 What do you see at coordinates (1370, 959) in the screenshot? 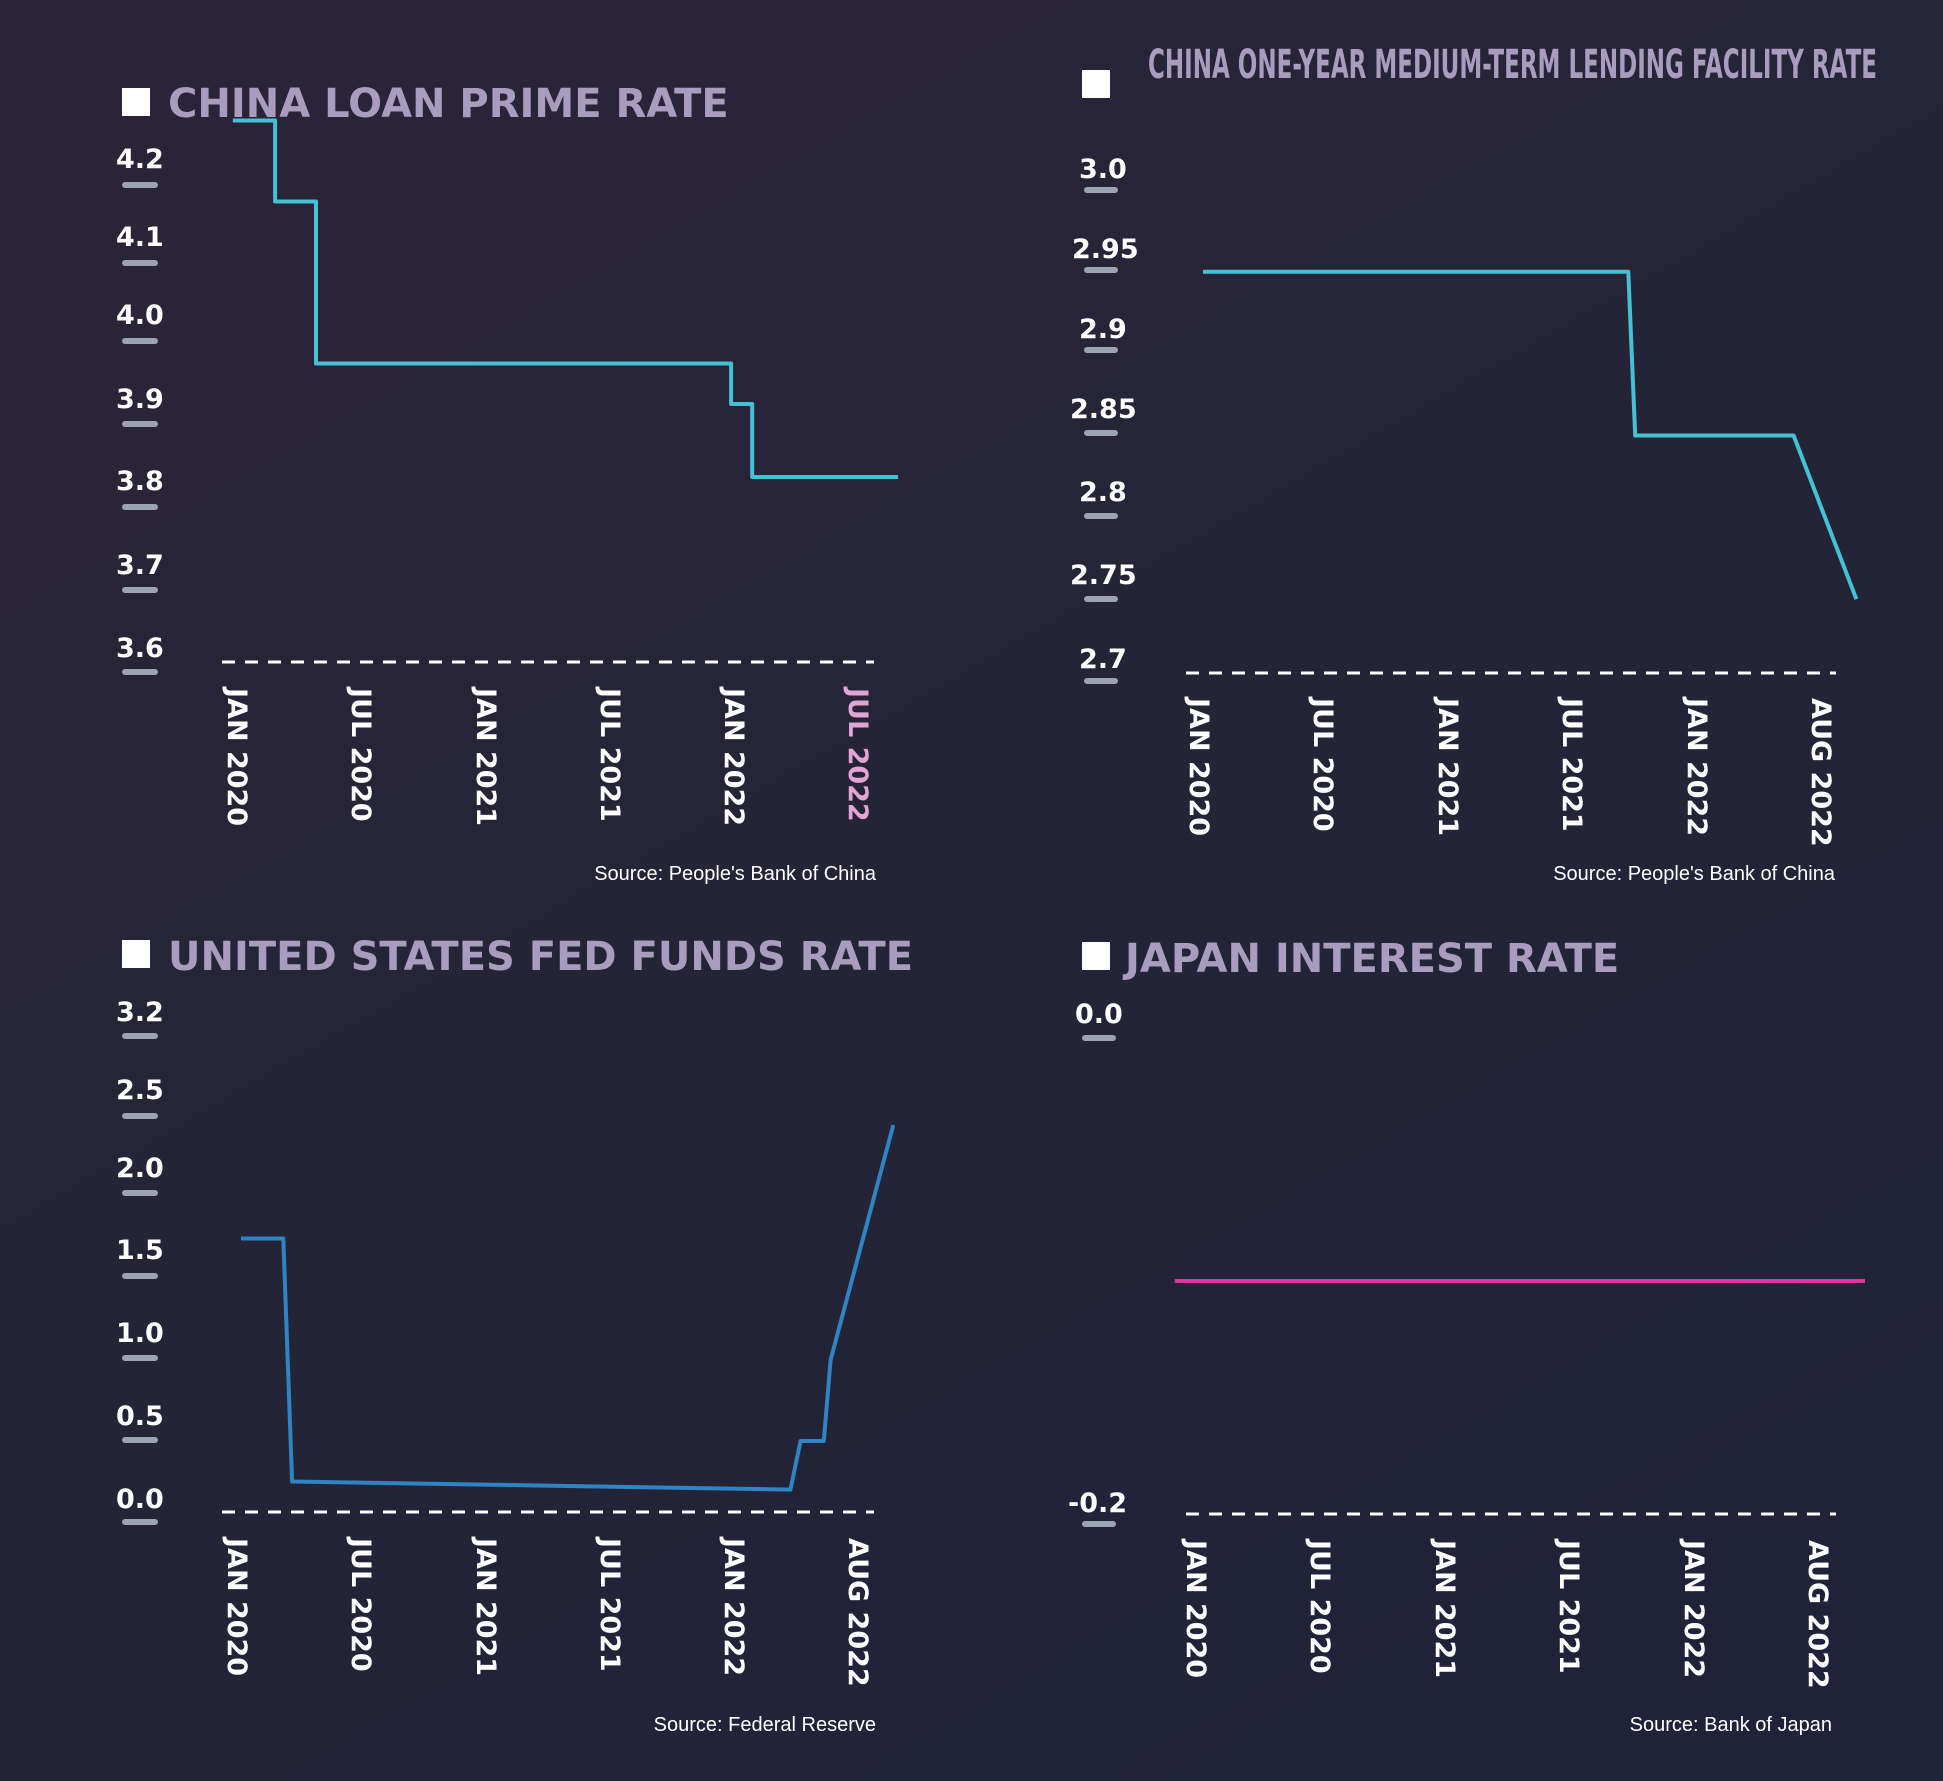
I see `chart-title: JAPAN INTEREST RATE` at bounding box center [1370, 959].